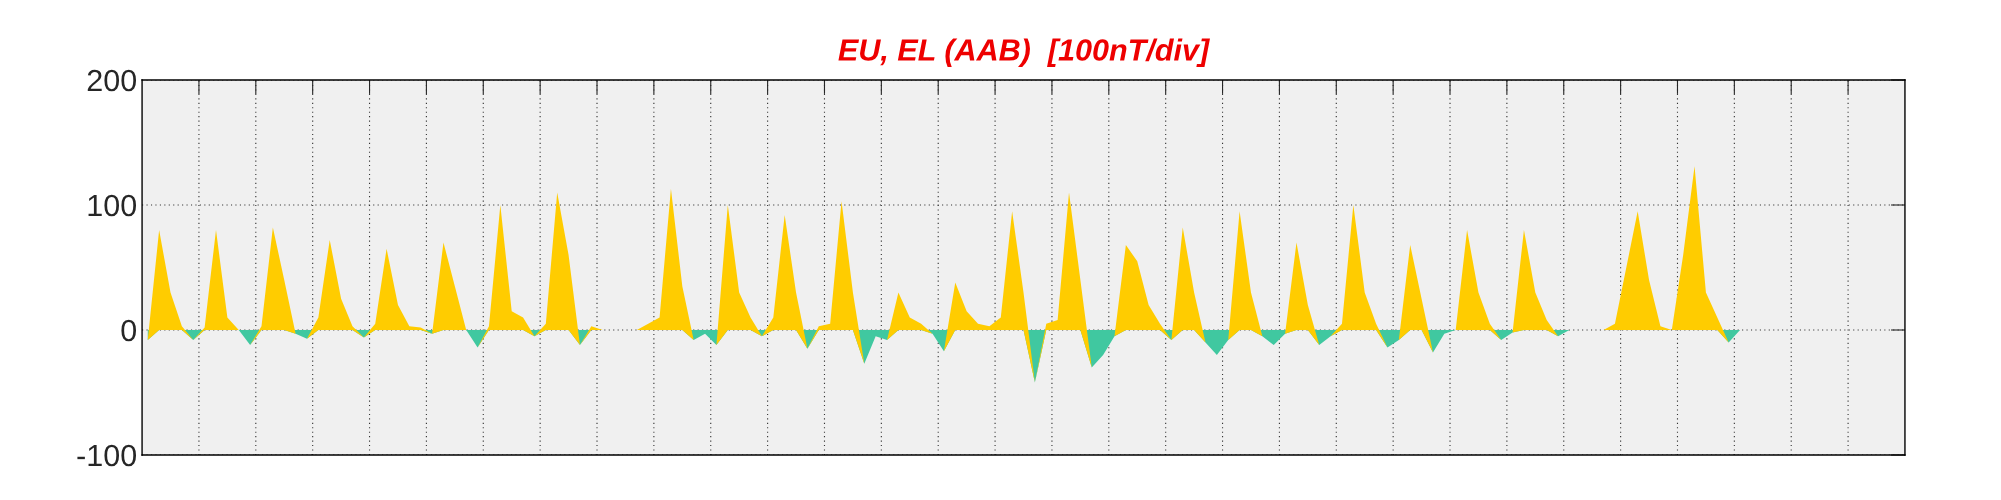  I want to click on chart-title: EU, EL (AAB) [100nT/div], so click(1024, 52).